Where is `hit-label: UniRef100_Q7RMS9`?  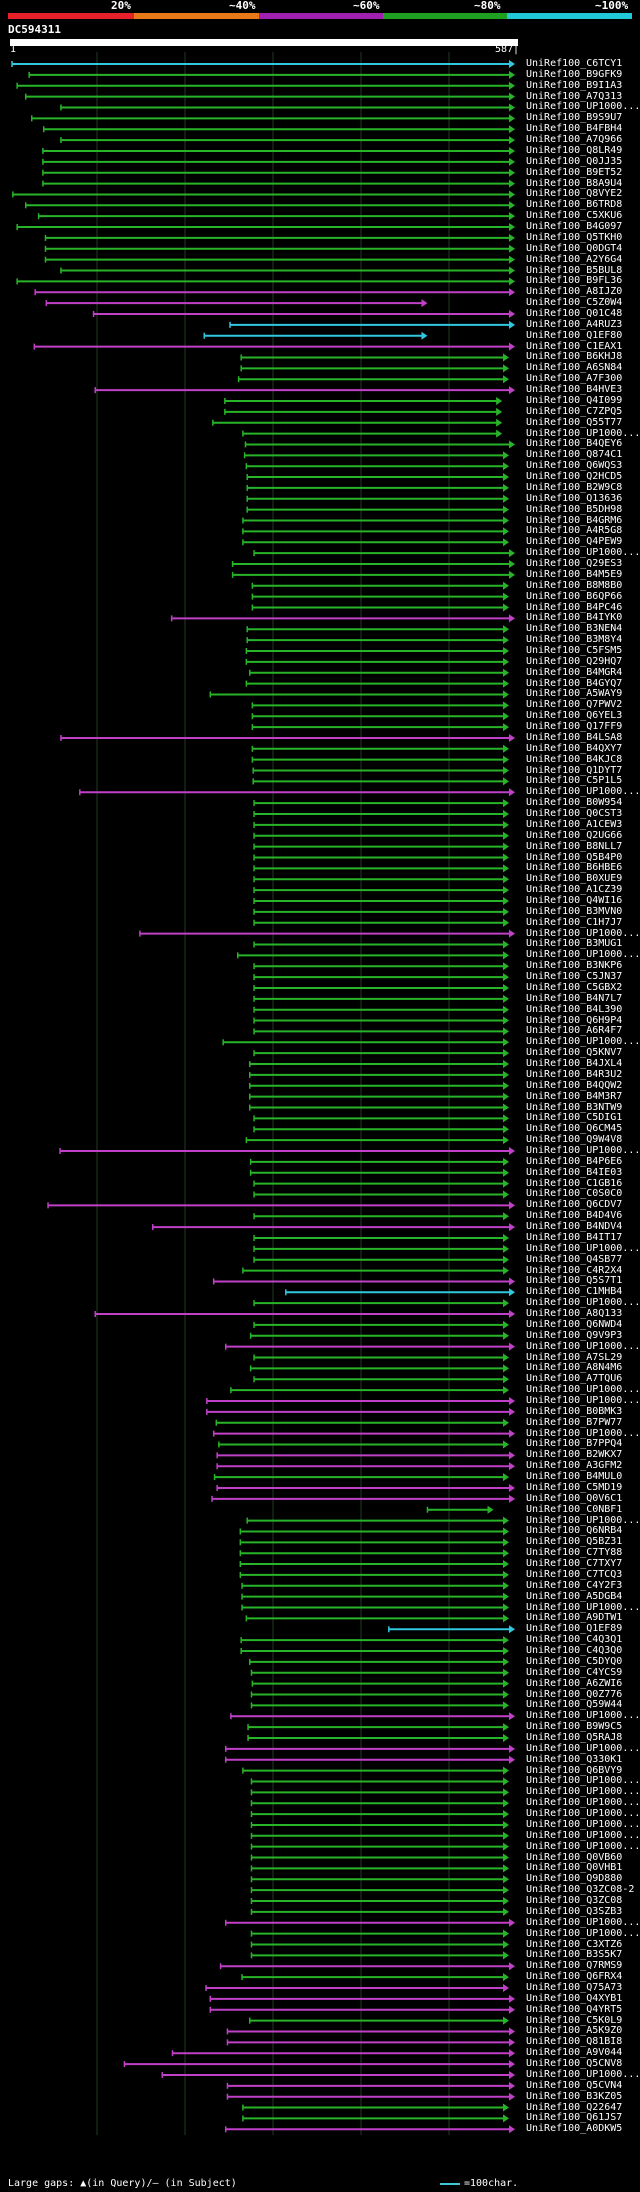
hit-label: UniRef100_Q7RMS9 is located at coordinates (574, 1966).